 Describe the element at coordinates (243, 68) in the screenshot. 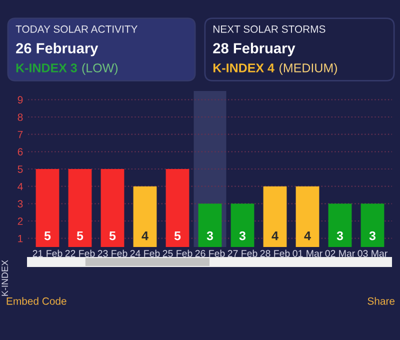

I see `text: K-INDEX 4` at that location.